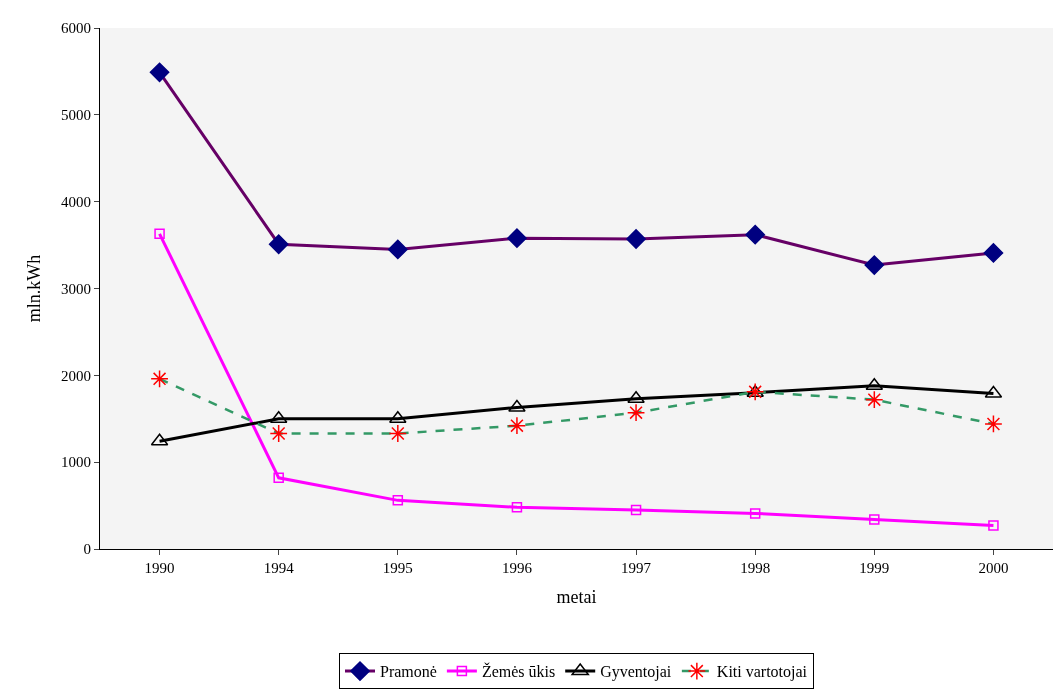 This screenshot has width=1063, height=699. I want to click on x-axis-title: metai, so click(576, 597).